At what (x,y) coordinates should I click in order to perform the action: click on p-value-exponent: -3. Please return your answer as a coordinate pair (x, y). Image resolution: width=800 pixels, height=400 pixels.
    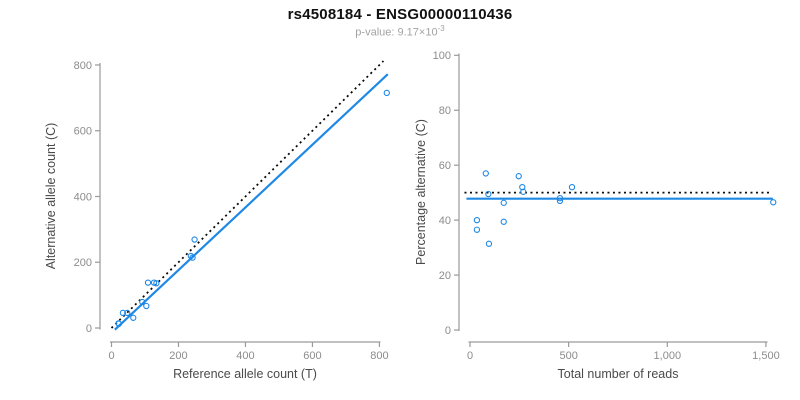
    Looking at the image, I should click on (441, 28).